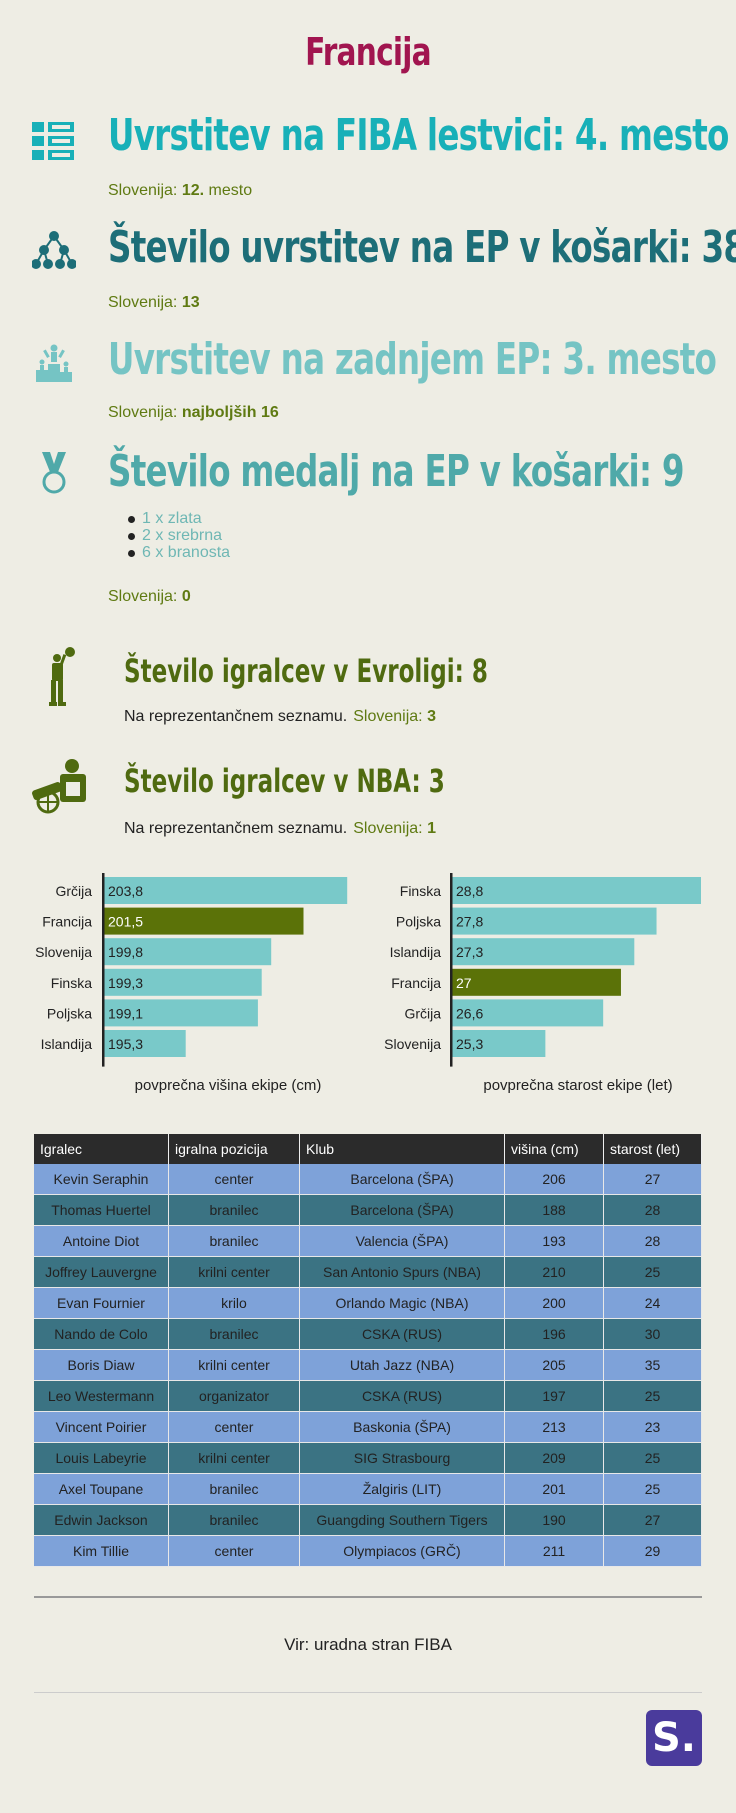 This screenshot has width=736, height=1813. What do you see at coordinates (652, 1303) in the screenshot?
I see `table-cell: 24` at bounding box center [652, 1303].